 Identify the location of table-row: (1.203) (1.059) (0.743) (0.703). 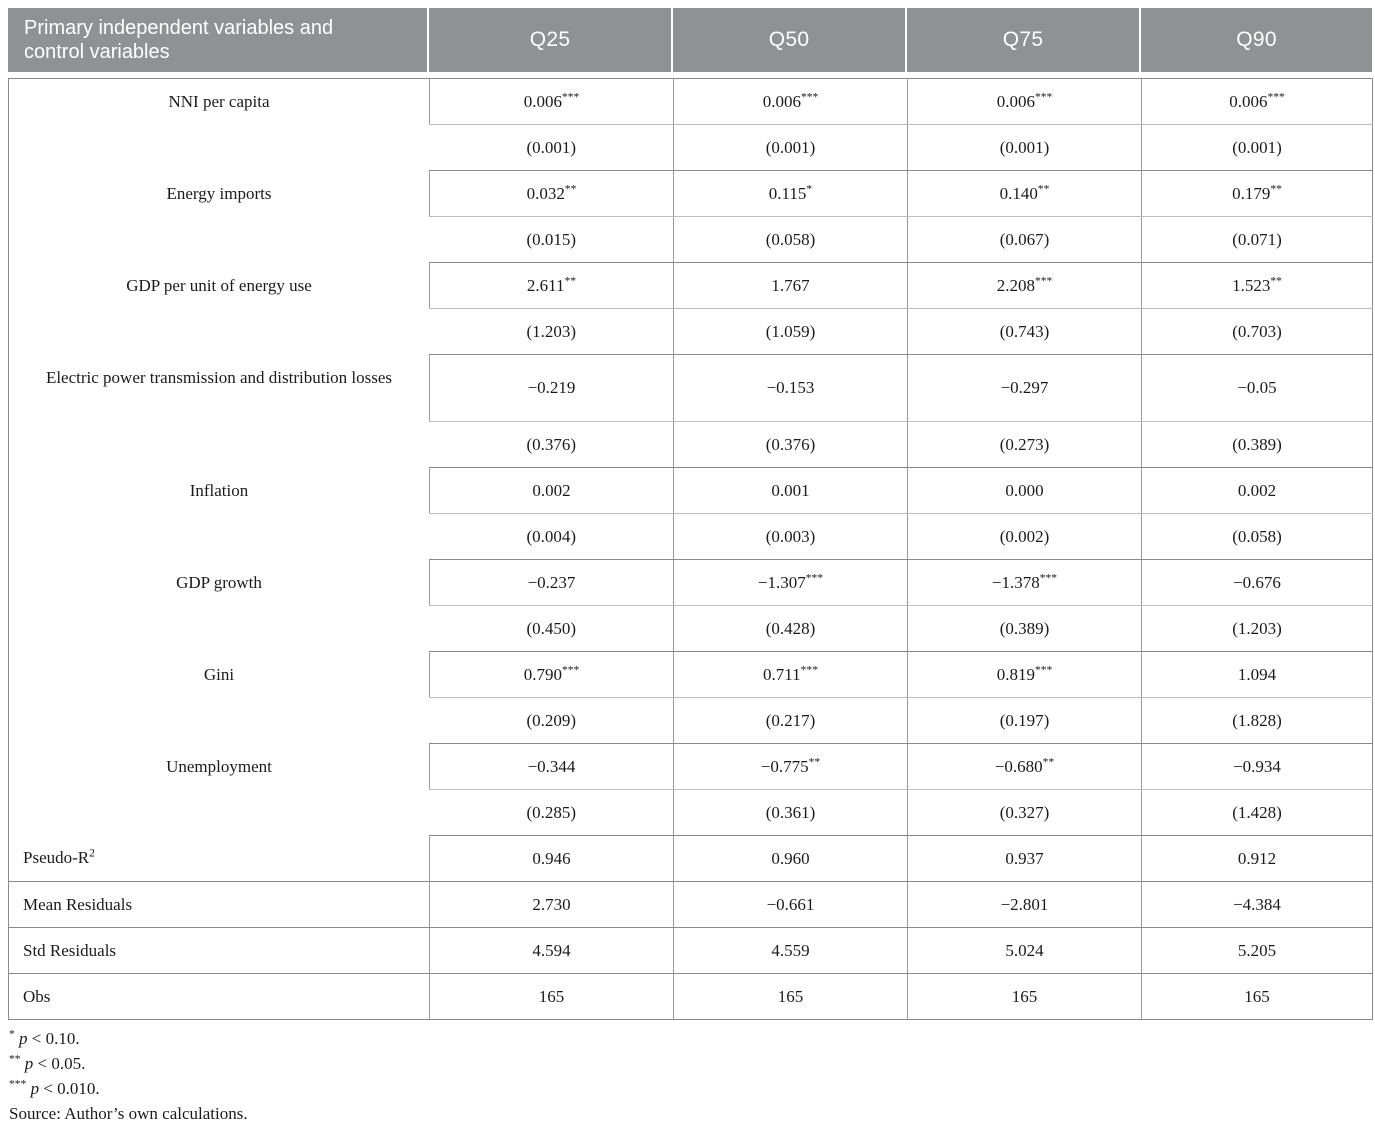
(691, 331).